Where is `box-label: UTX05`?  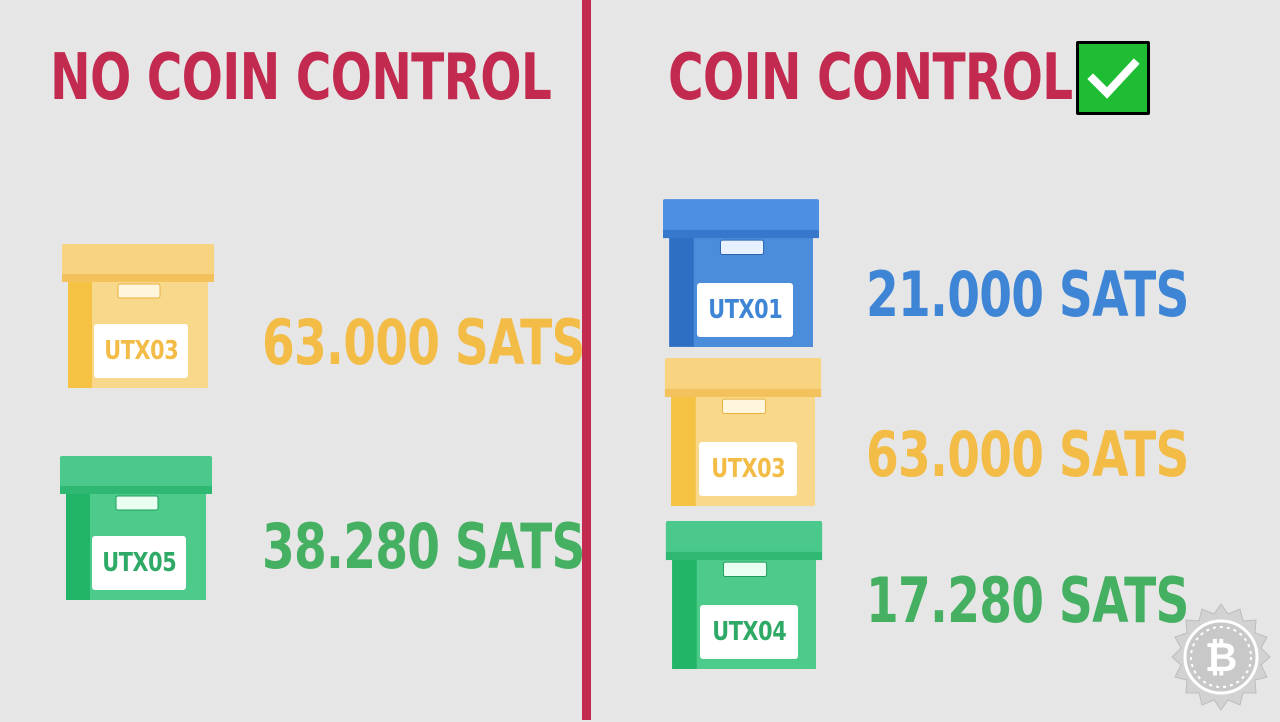 box-label: UTX05 is located at coordinates (139, 563).